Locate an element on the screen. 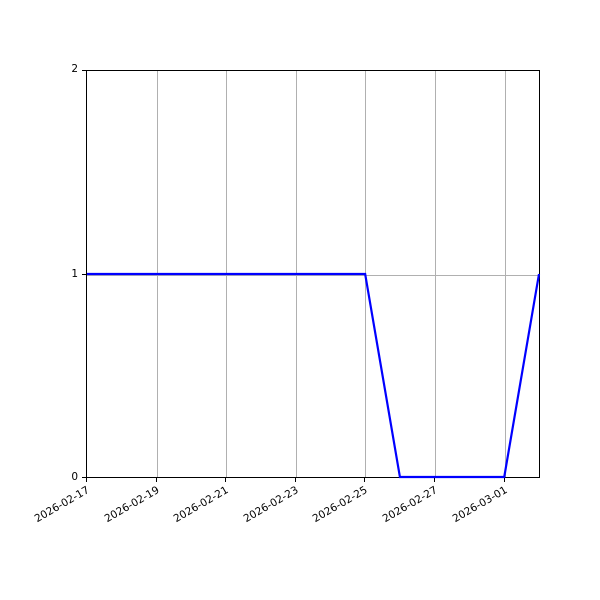 Image resolution: width=600 pixels, height=600 pixels. y-tick-label: 0 is located at coordinates (74, 477).